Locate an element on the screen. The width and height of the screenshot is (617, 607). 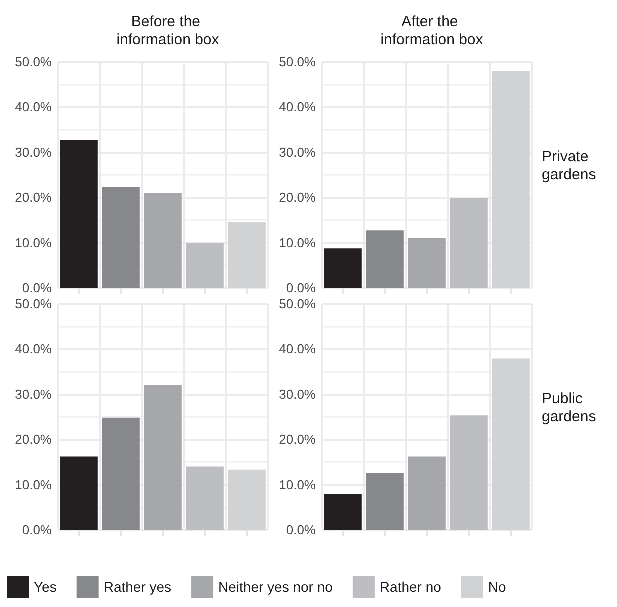
chart-title: After the information box is located at coordinates (432, 31).